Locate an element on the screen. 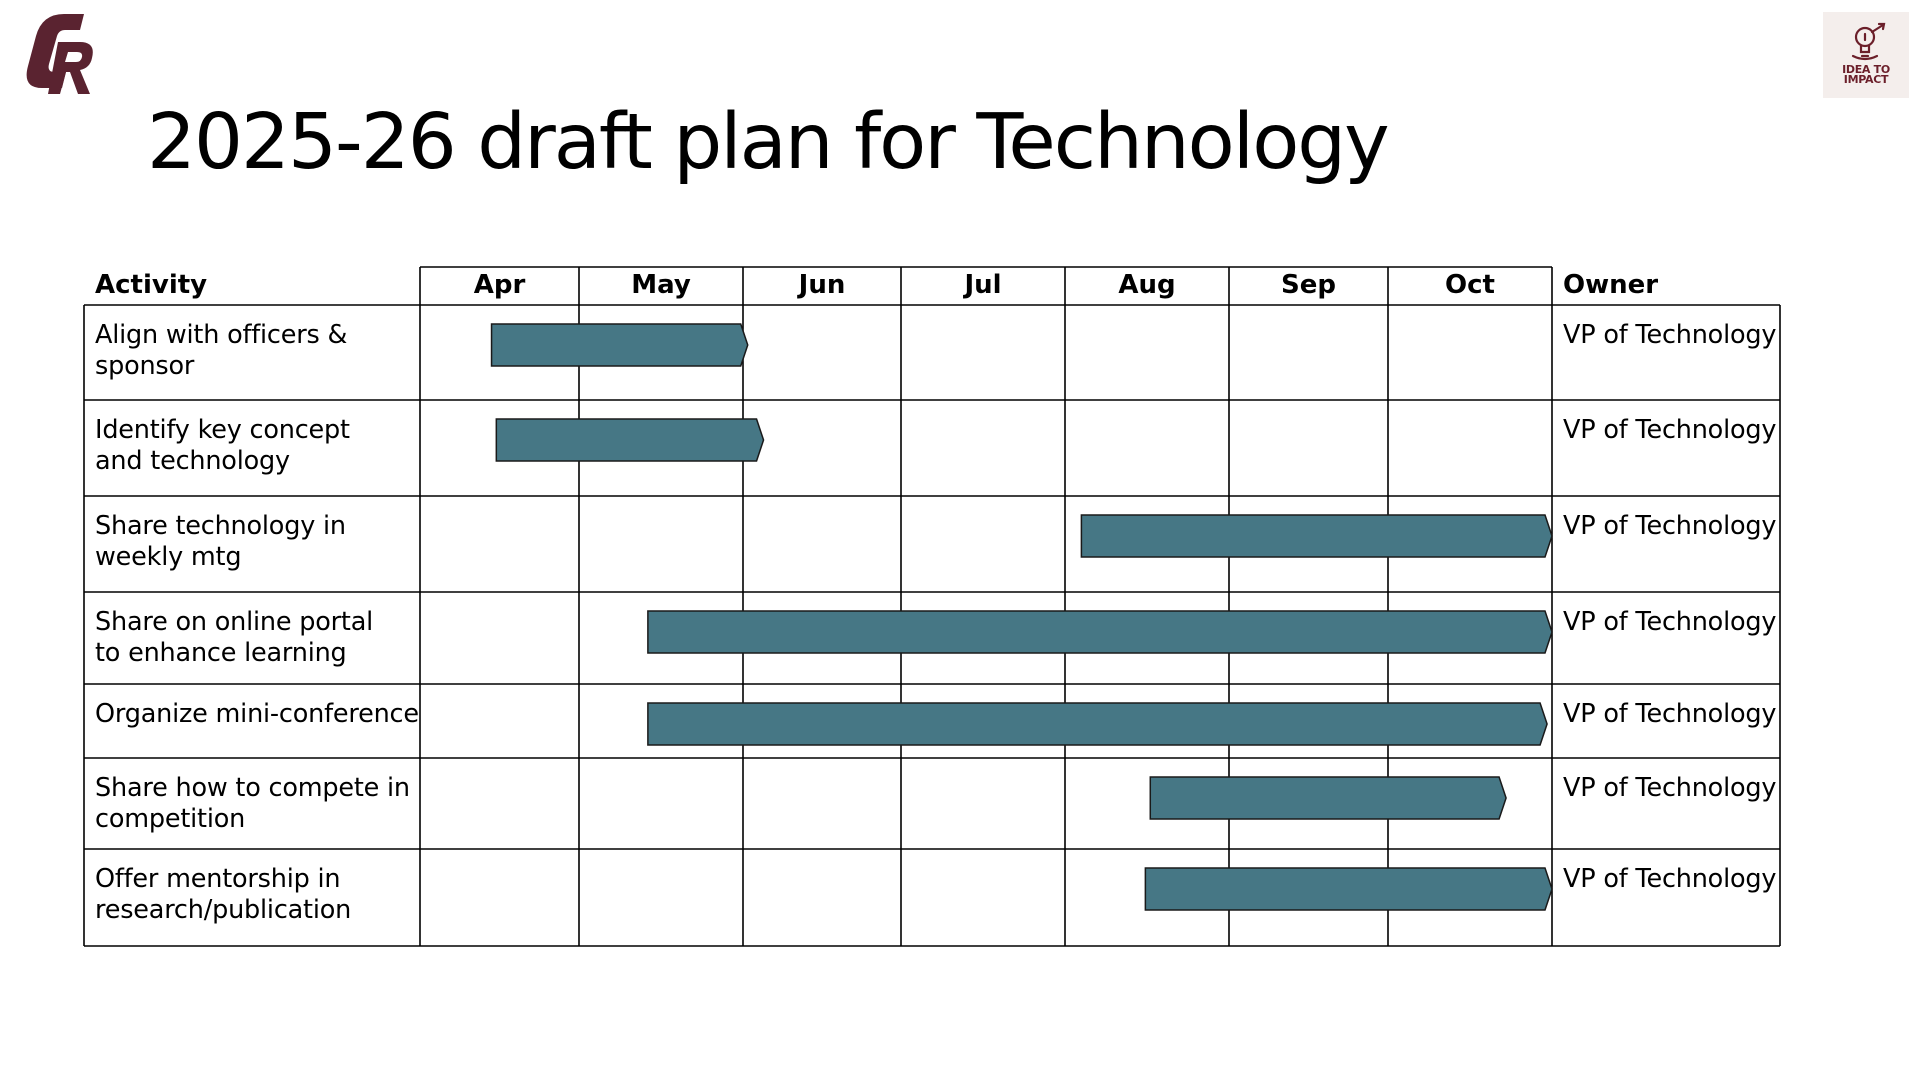 This screenshot has height=1080, width=1920. logo is located at coordinates (59, 56).